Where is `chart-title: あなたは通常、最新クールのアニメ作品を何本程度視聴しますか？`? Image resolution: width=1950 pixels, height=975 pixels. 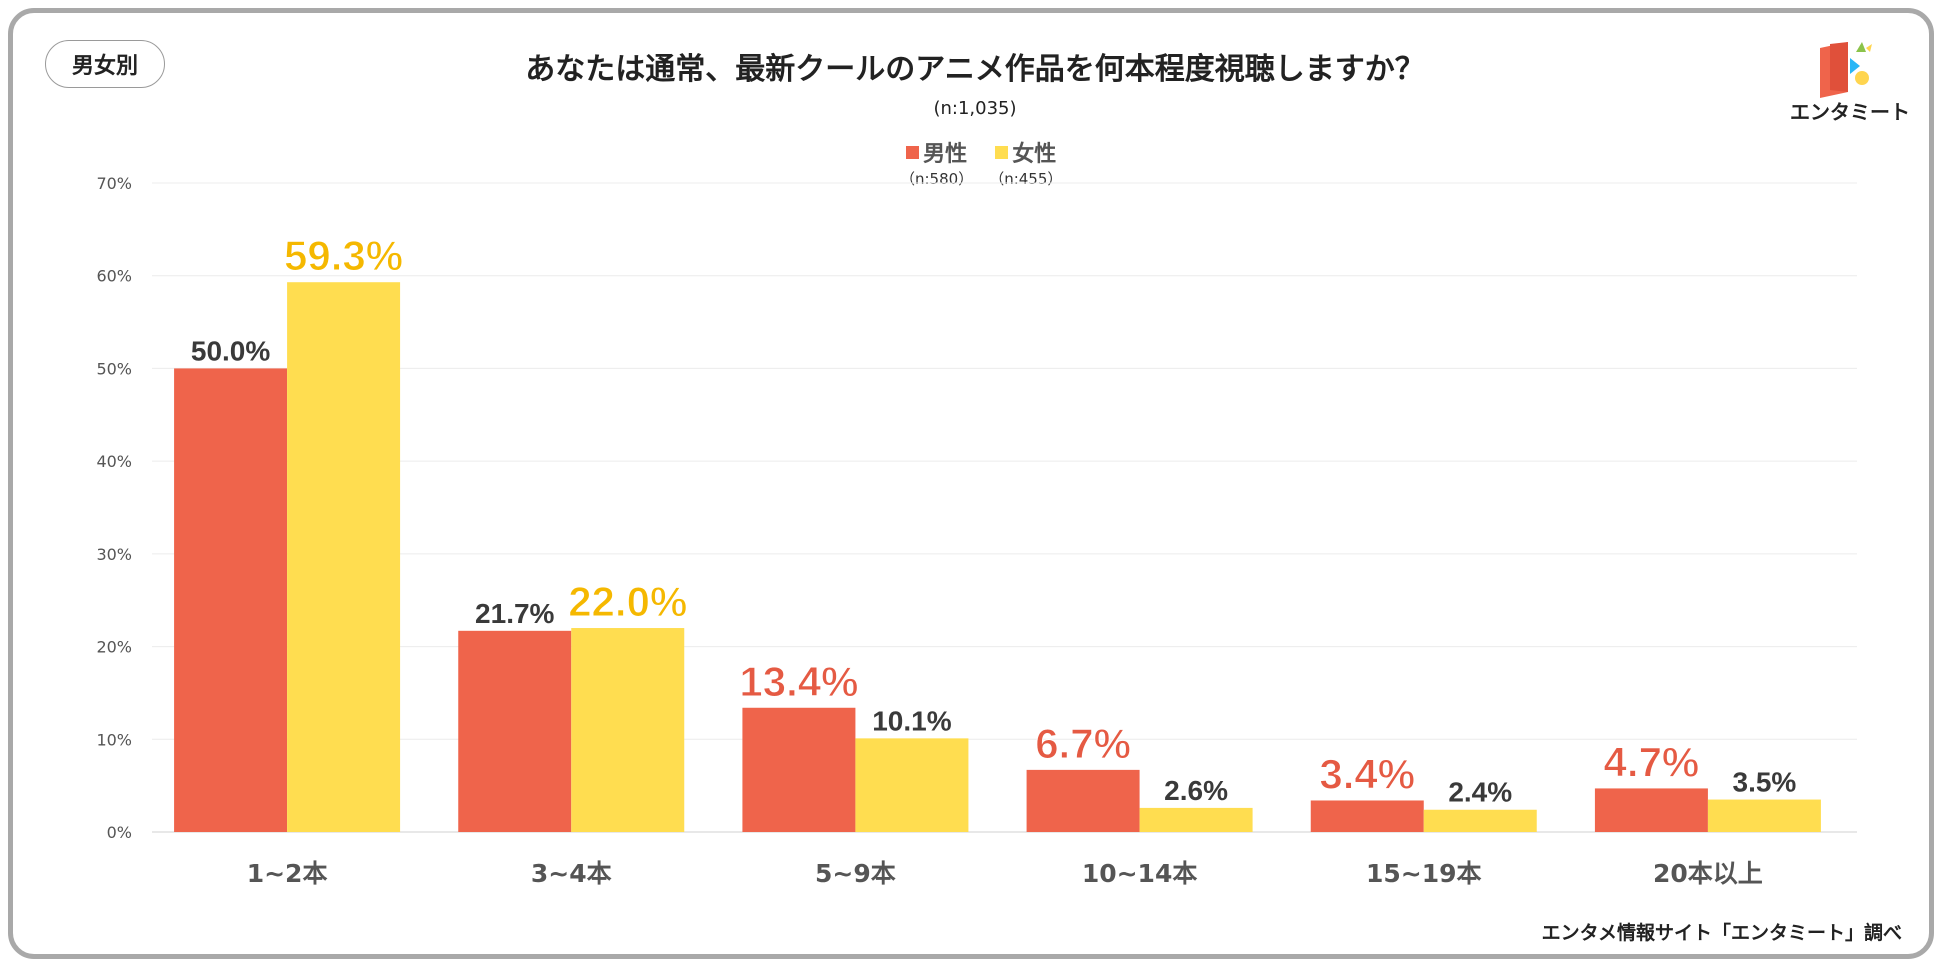 chart-title: あなたは通常、最新クールのアニメ作品を何本程度視聴しますか？ is located at coordinates (975, 69).